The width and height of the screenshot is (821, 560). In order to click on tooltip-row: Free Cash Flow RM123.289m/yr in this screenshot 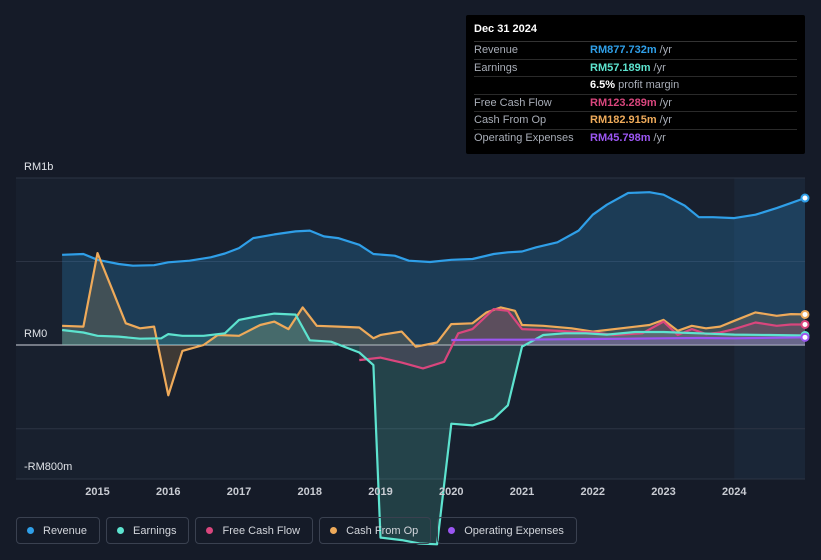, I will do `click(635, 103)`.